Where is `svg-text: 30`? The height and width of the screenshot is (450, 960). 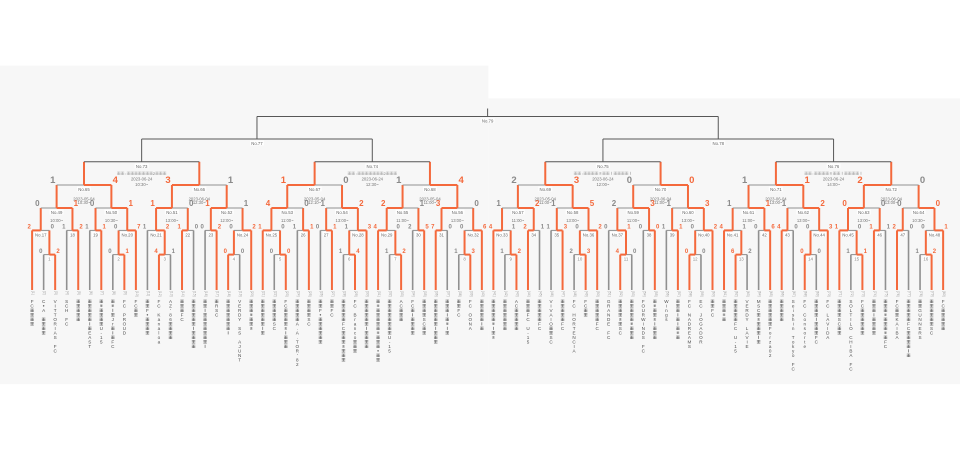
svg-text: 30 is located at coordinates (418, 234).